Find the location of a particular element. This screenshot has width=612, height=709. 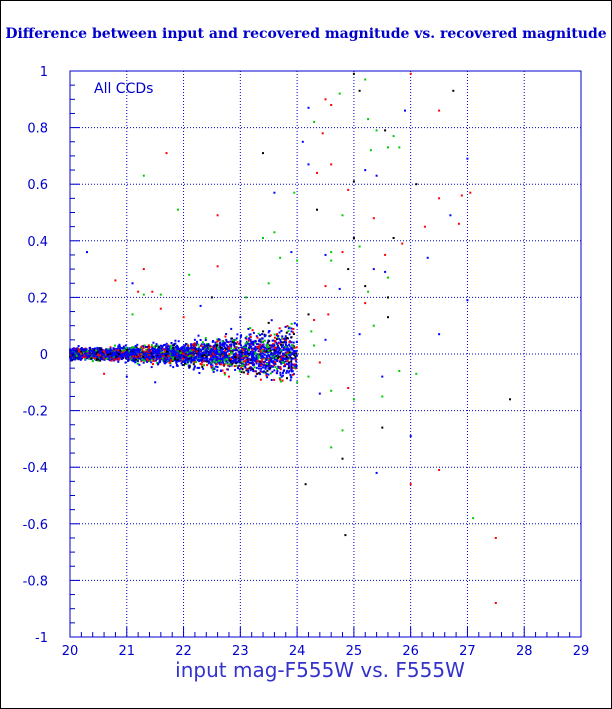

y-tick-label: 0.8 is located at coordinates (37, 129).